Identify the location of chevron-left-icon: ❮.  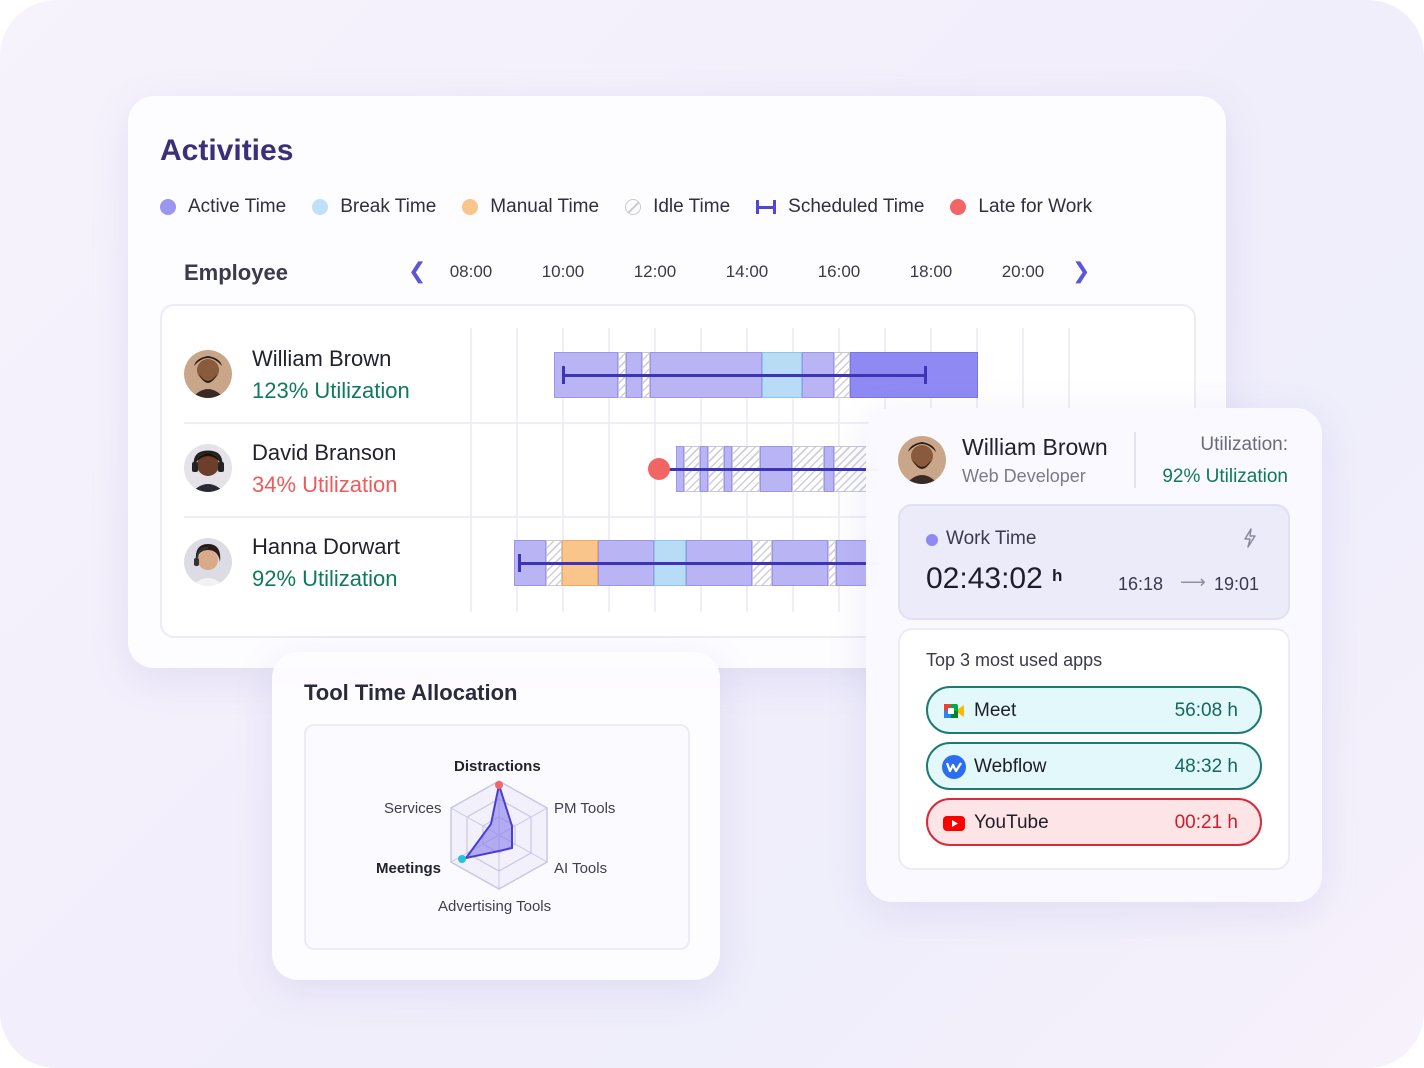
(417, 270).